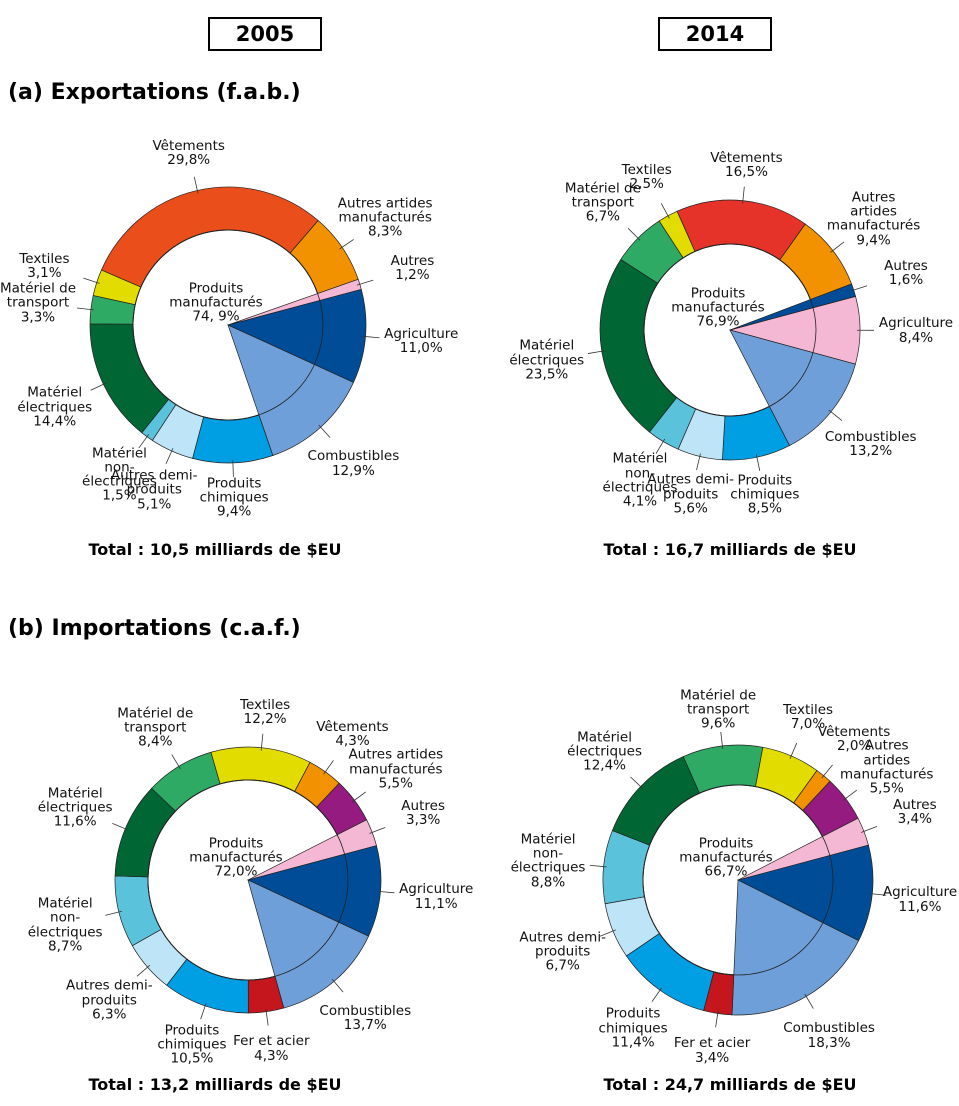  What do you see at coordinates (548, 882) in the screenshot?
I see `value-label: 8,8%` at bounding box center [548, 882].